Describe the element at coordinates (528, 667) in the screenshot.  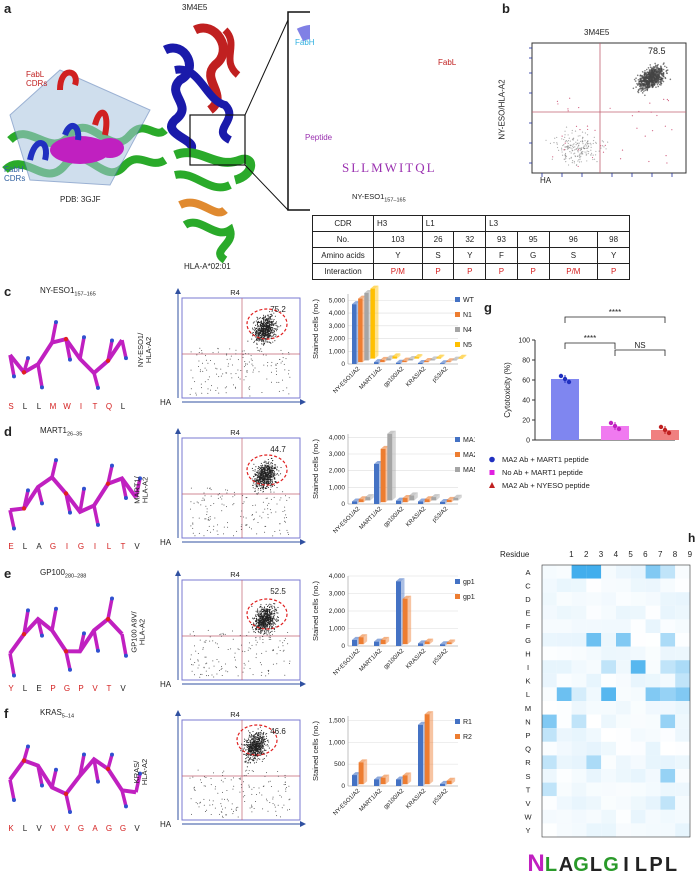
I see `y-tick-label: I` at that location.